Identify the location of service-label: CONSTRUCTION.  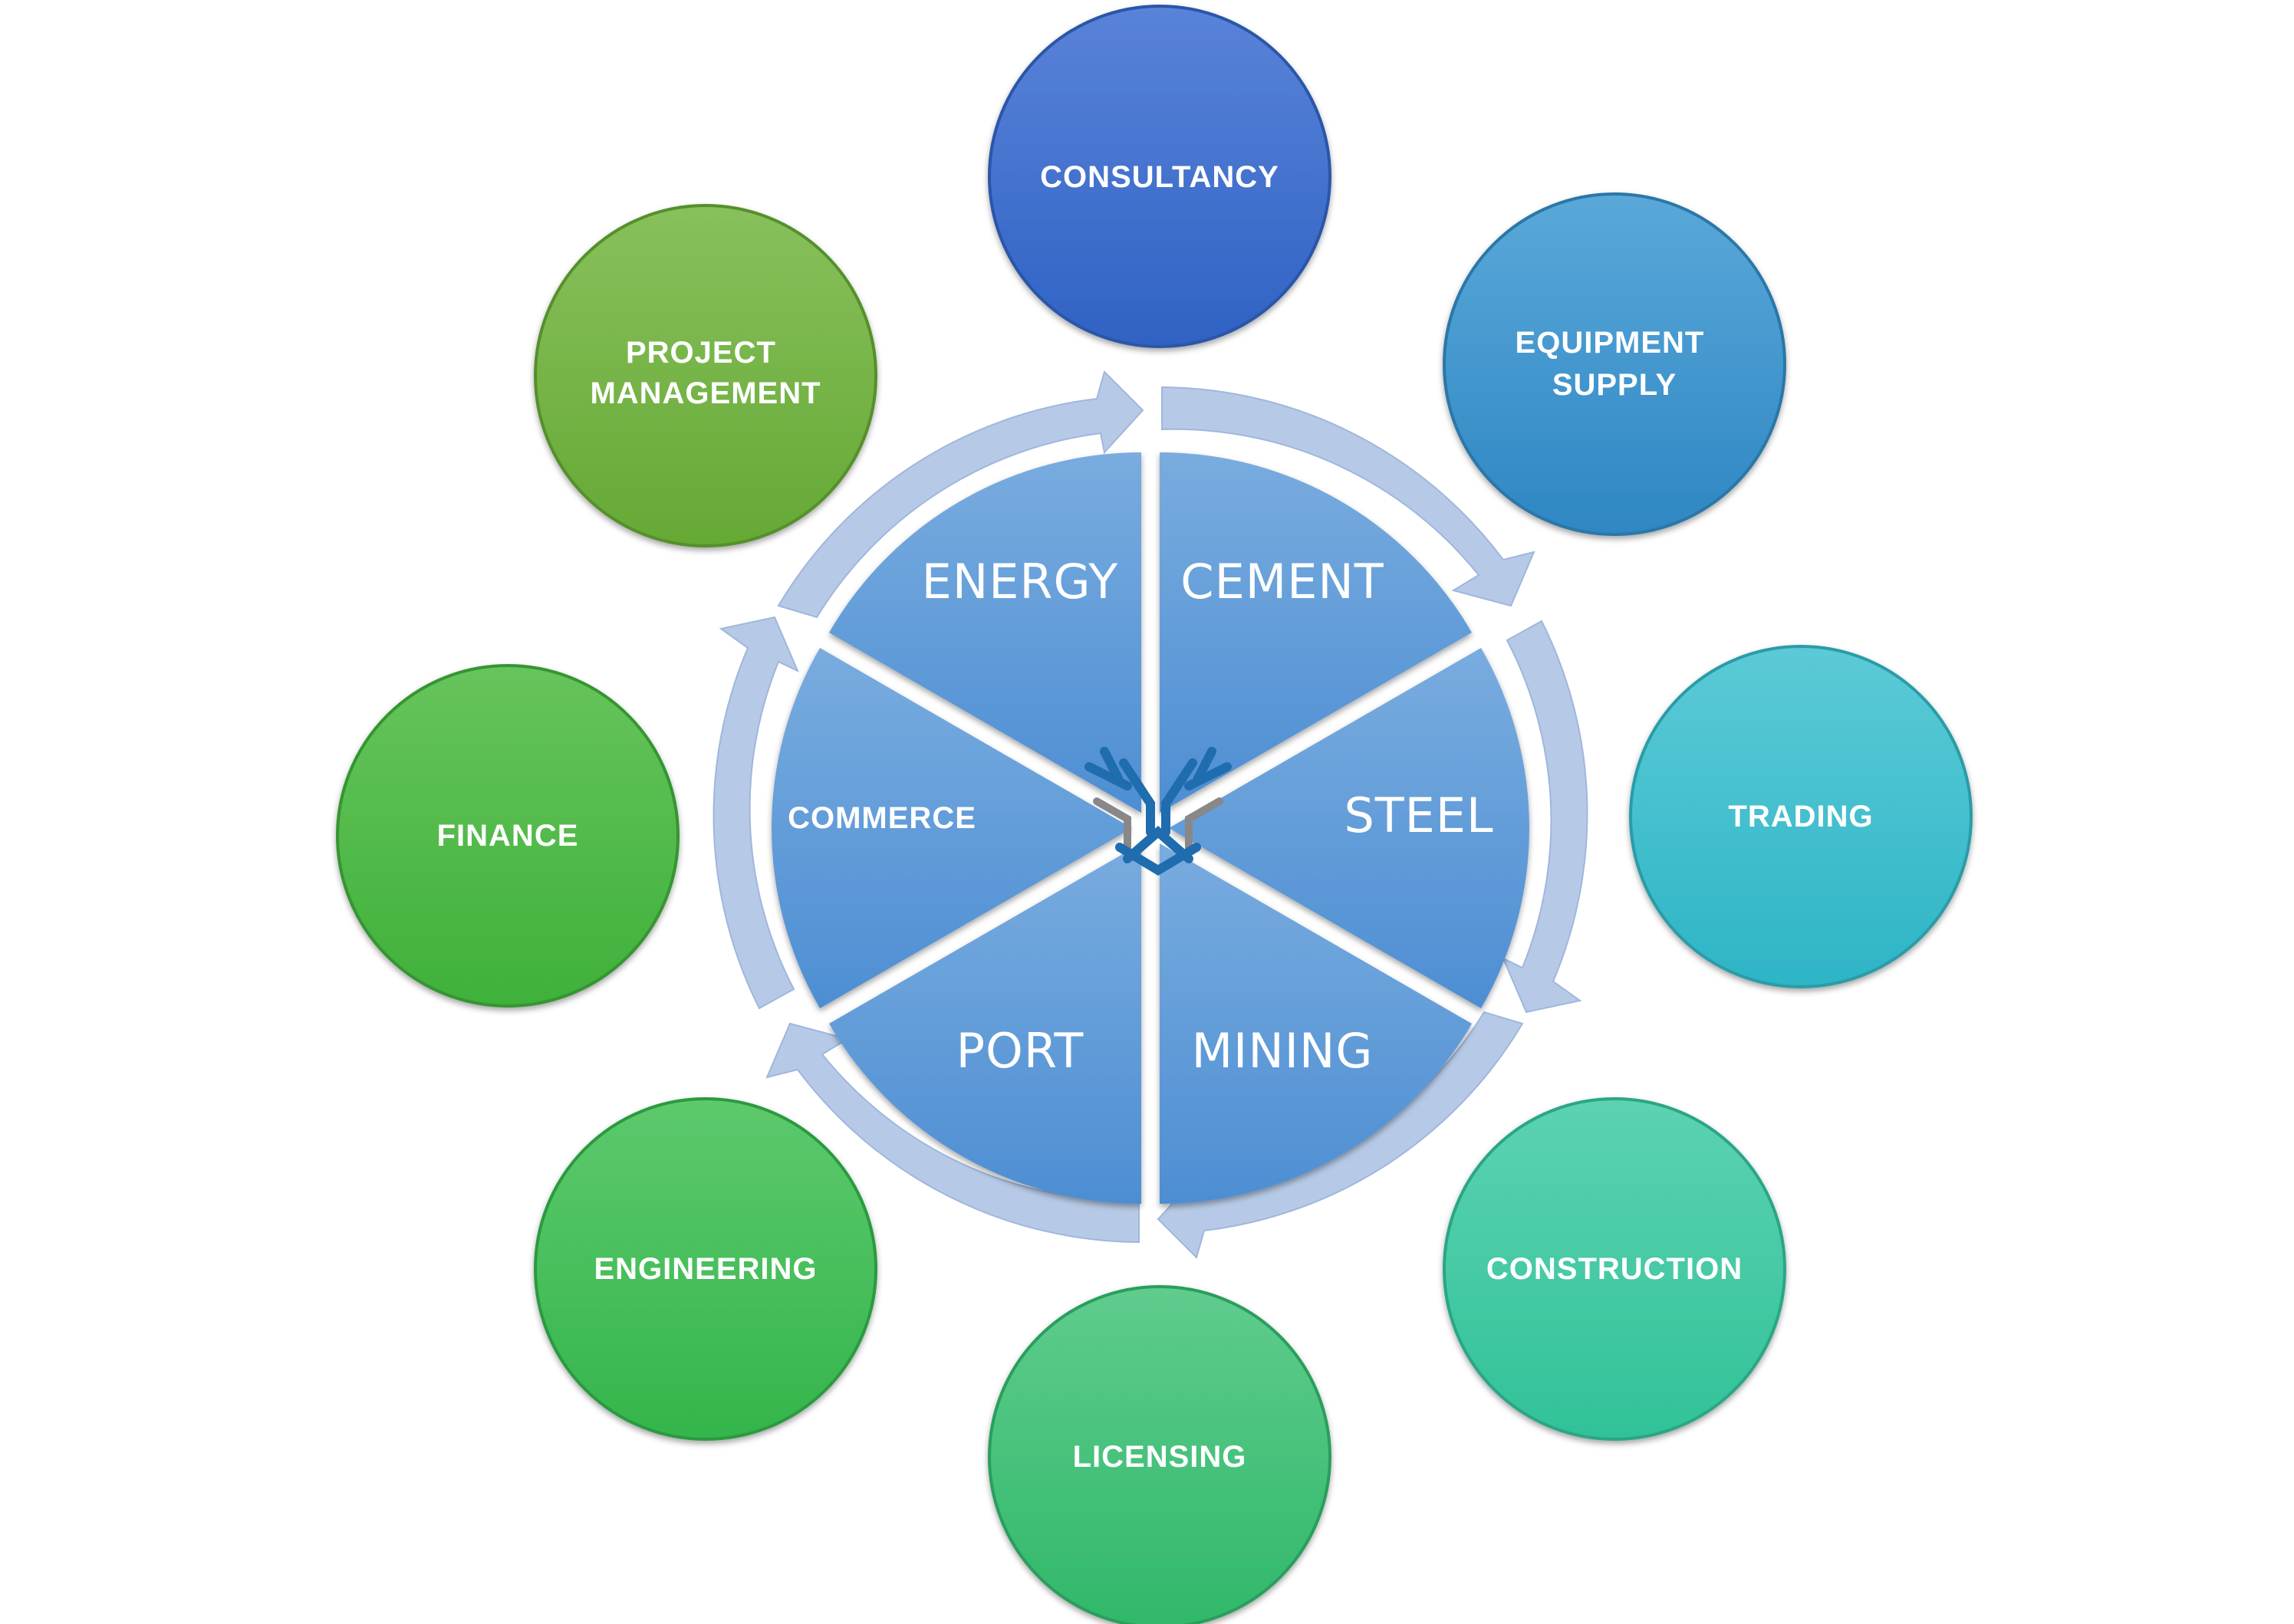
(1615, 1269).